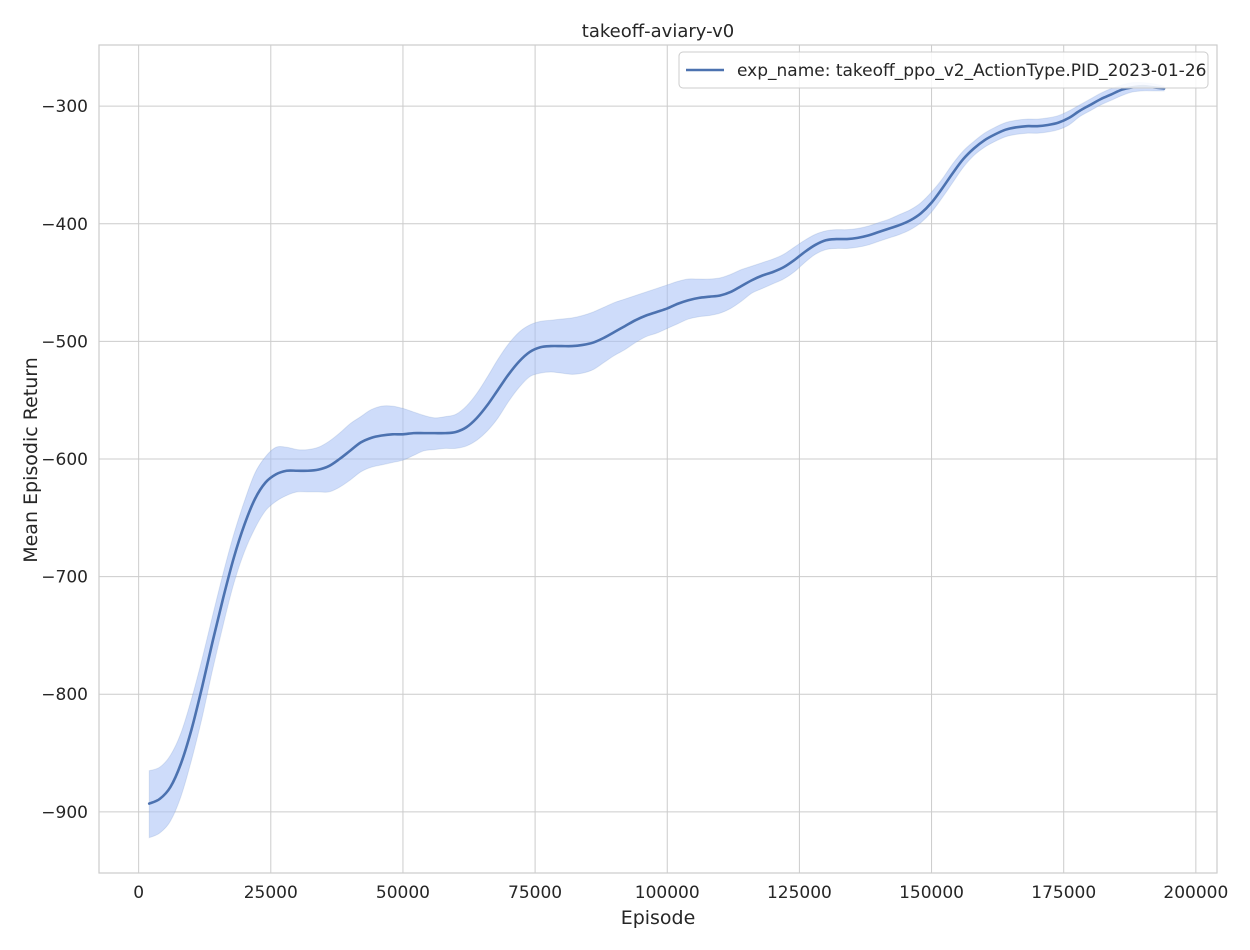  I want to click on x-tick-label: 50000, so click(403, 893).